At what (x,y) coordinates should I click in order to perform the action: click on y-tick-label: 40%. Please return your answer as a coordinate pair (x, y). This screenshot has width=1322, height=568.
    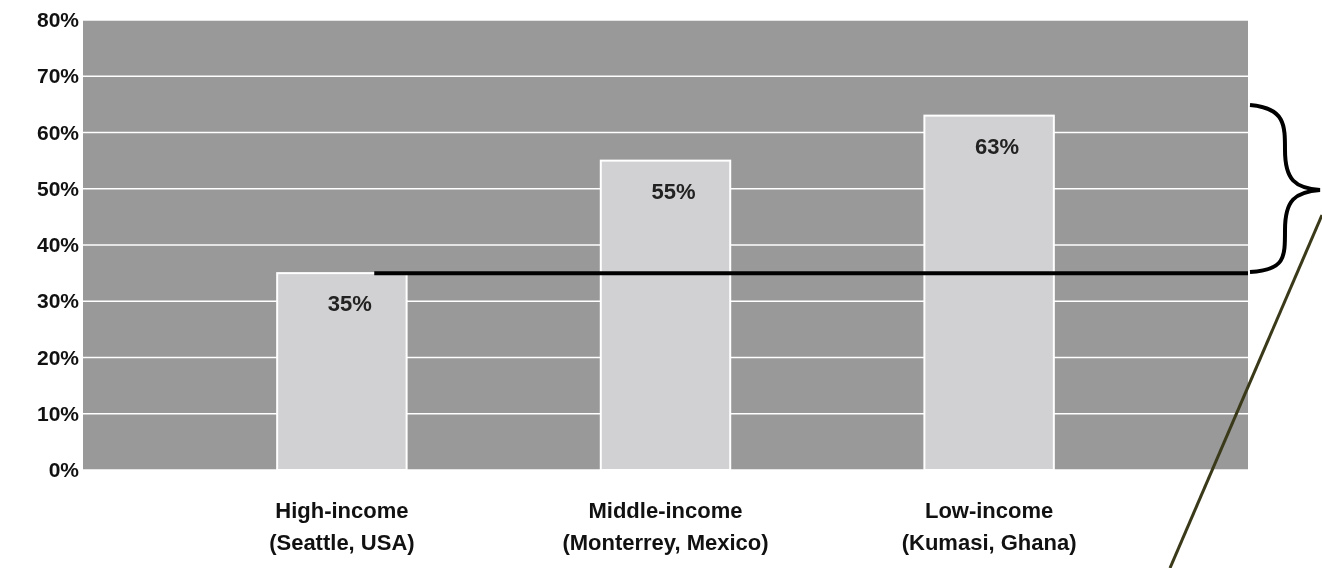
    Looking at the image, I should click on (58, 245).